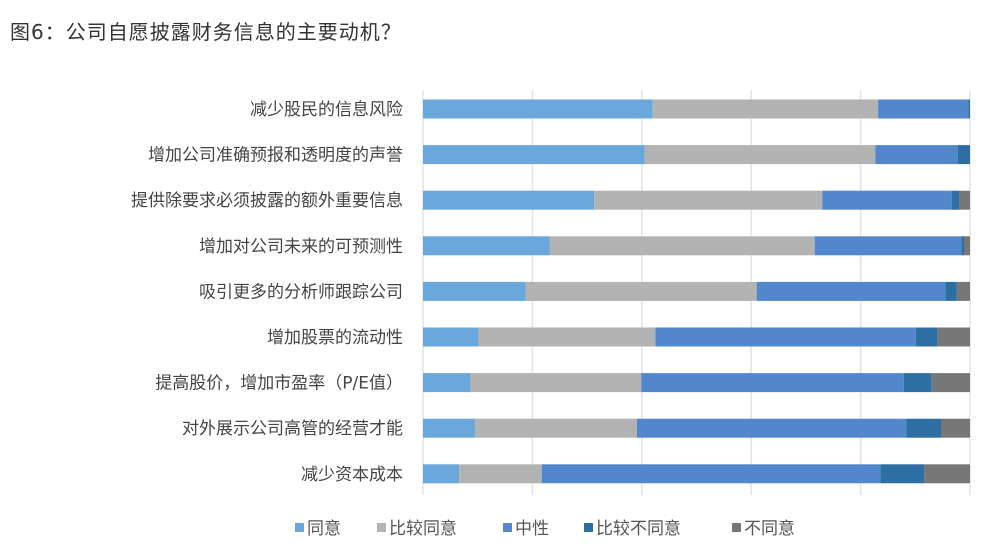 This screenshot has width=994, height=559. Describe the element at coordinates (206, 32) in the screenshot. I see `chart-title: 图6：公司自愿披露财务信息的主要动机？` at that location.